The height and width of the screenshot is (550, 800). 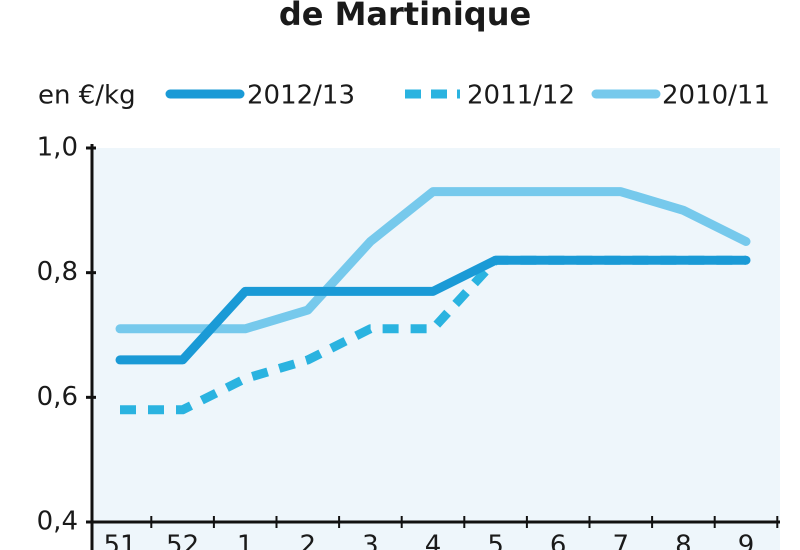 What do you see at coordinates (87, 96) in the screenshot?
I see `unit-label: en €/kg` at bounding box center [87, 96].